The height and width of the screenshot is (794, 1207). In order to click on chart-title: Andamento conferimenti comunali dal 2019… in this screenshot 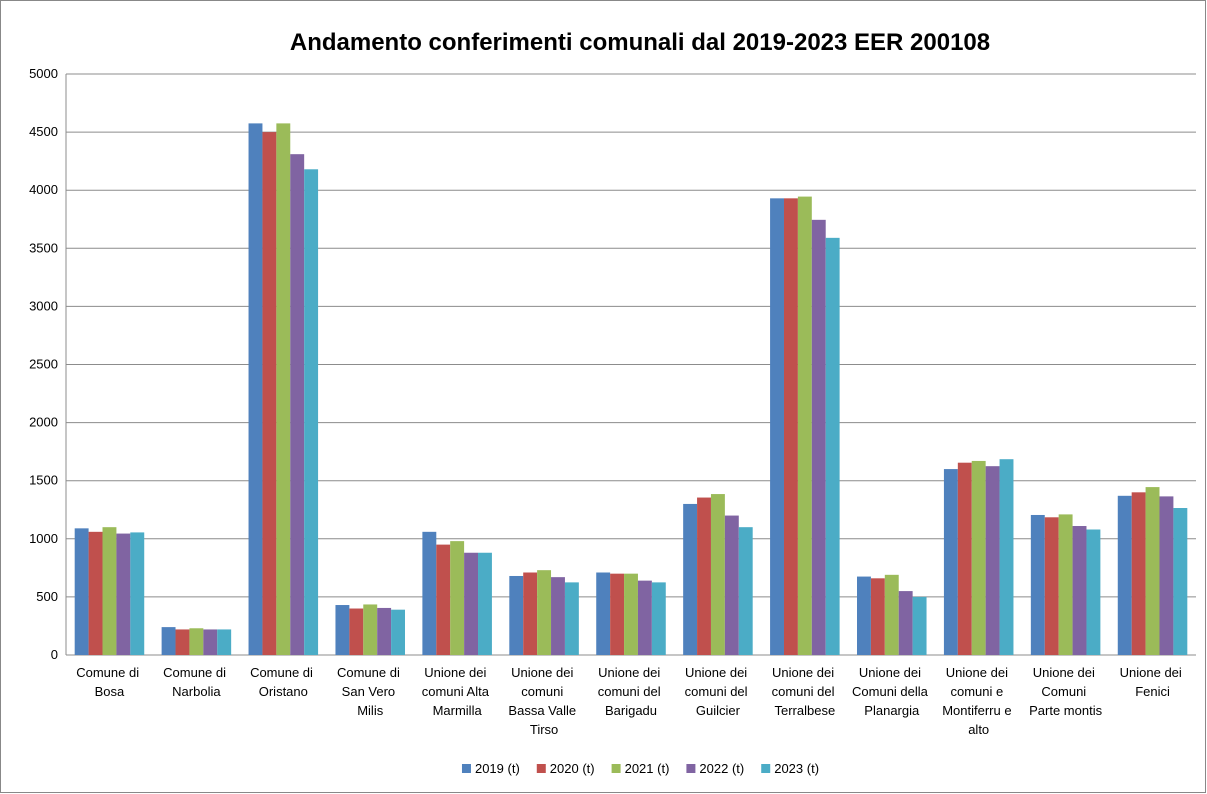, I will do `click(640, 42)`.